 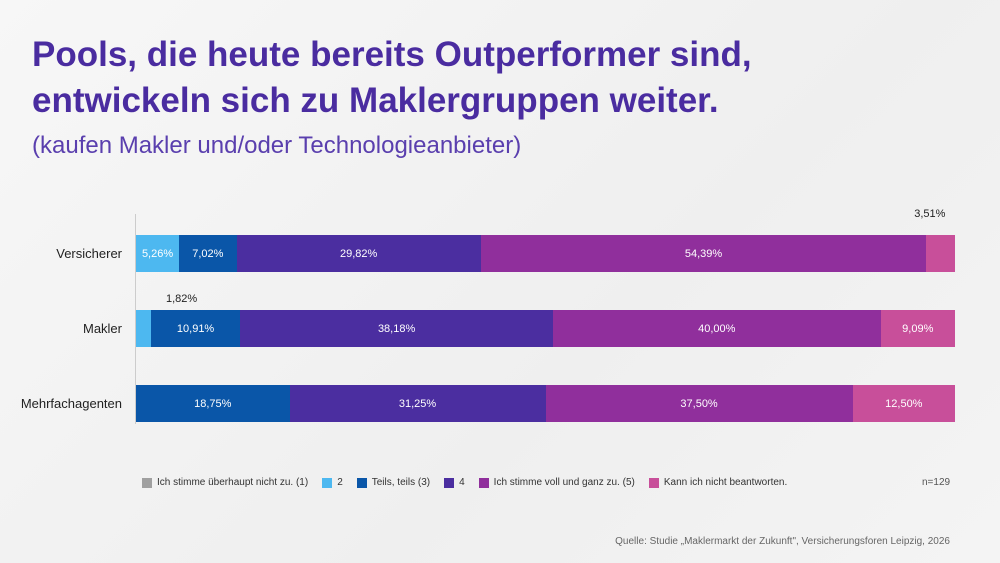 What do you see at coordinates (135, 319) in the screenshot?
I see `category-axis` at bounding box center [135, 319].